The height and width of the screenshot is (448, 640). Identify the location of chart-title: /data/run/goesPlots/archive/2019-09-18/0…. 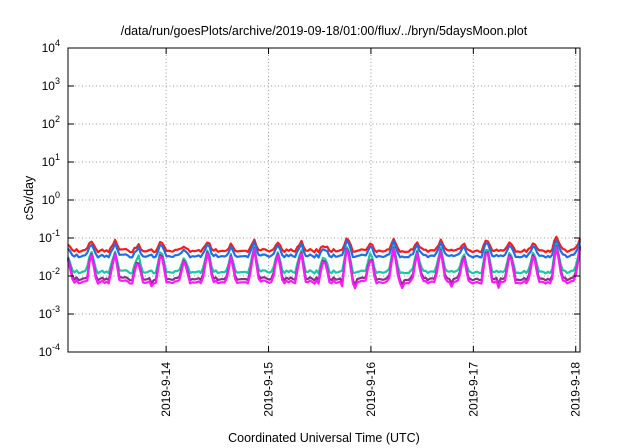
(324, 31).